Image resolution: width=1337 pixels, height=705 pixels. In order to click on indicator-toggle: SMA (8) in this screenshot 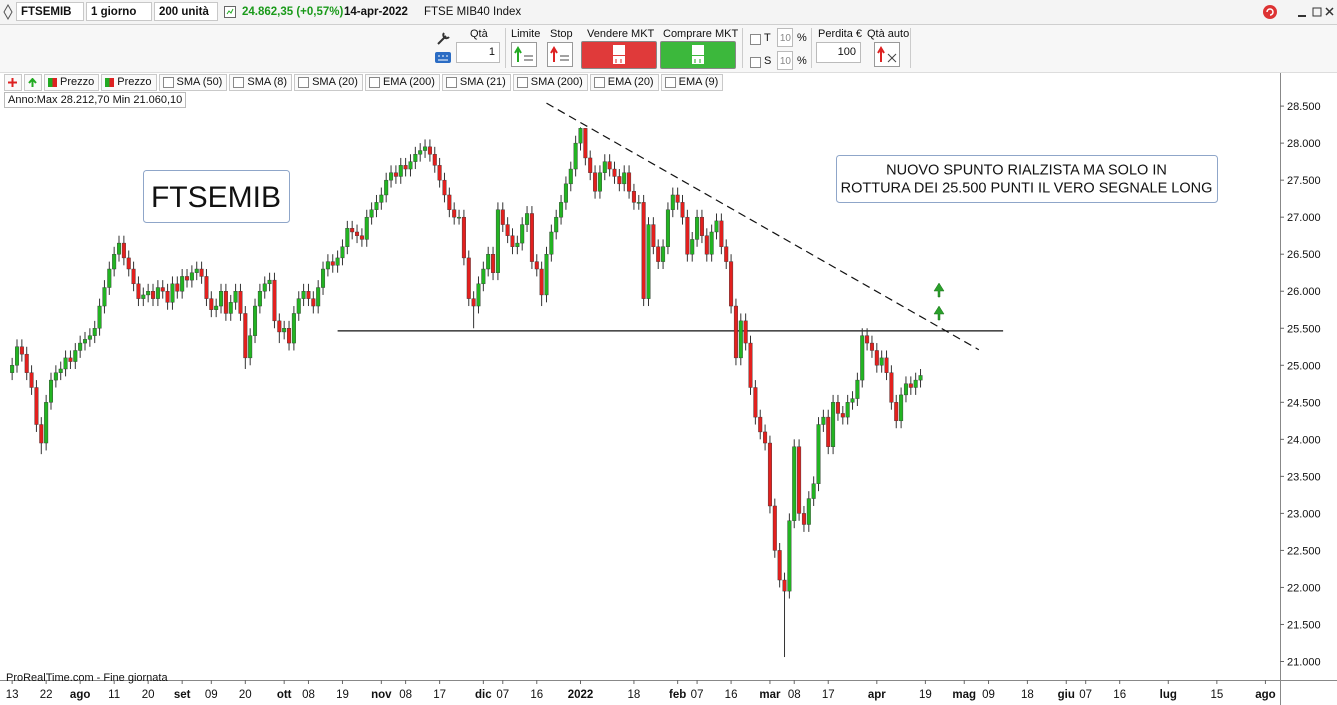, I will do `click(261, 82)`.